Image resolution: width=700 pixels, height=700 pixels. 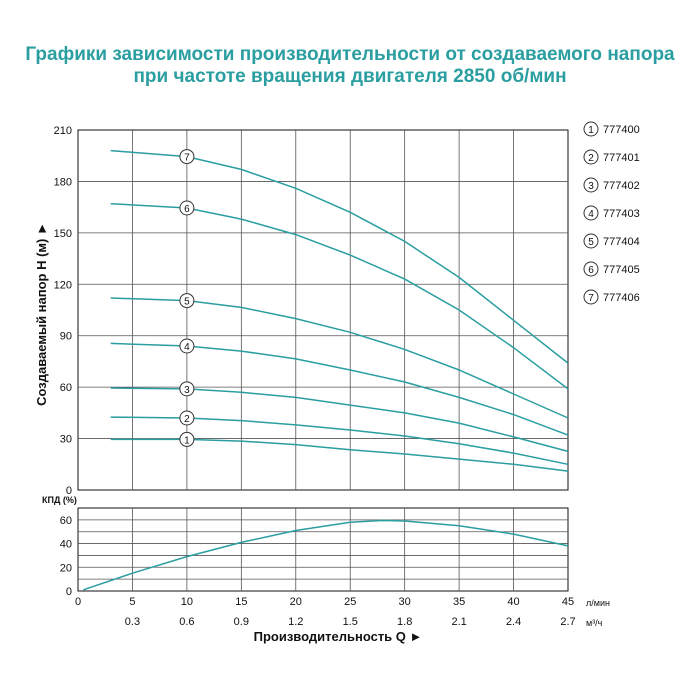 What do you see at coordinates (621, 214) in the screenshot?
I see `legend-entry-777403: 777403` at bounding box center [621, 214].